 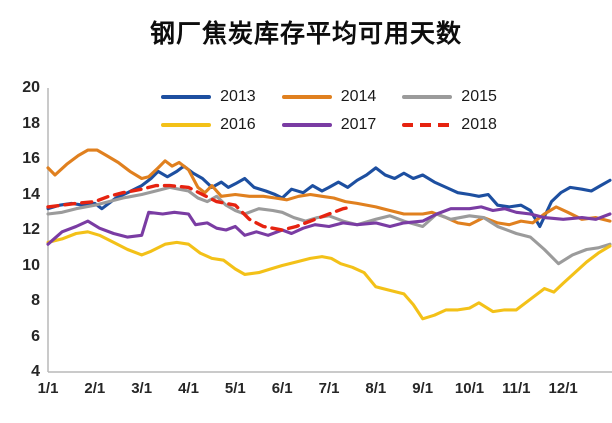 I want to click on series-line-2018, so click(x=200, y=207).